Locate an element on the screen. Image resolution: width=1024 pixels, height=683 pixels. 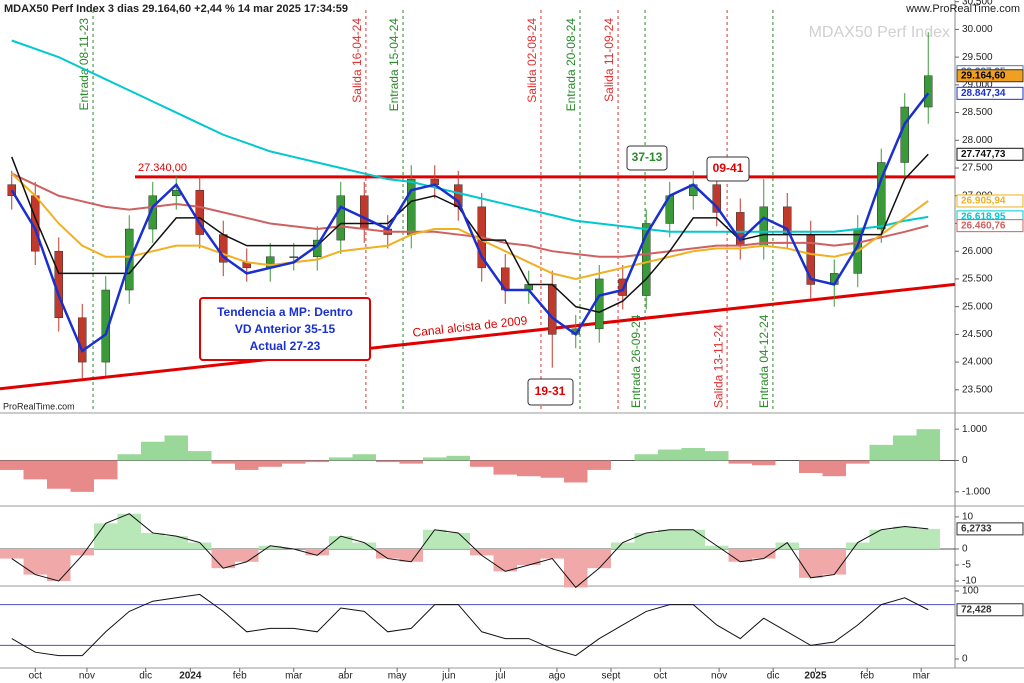
x-tick-label: jul is located at coordinates (500, 676).